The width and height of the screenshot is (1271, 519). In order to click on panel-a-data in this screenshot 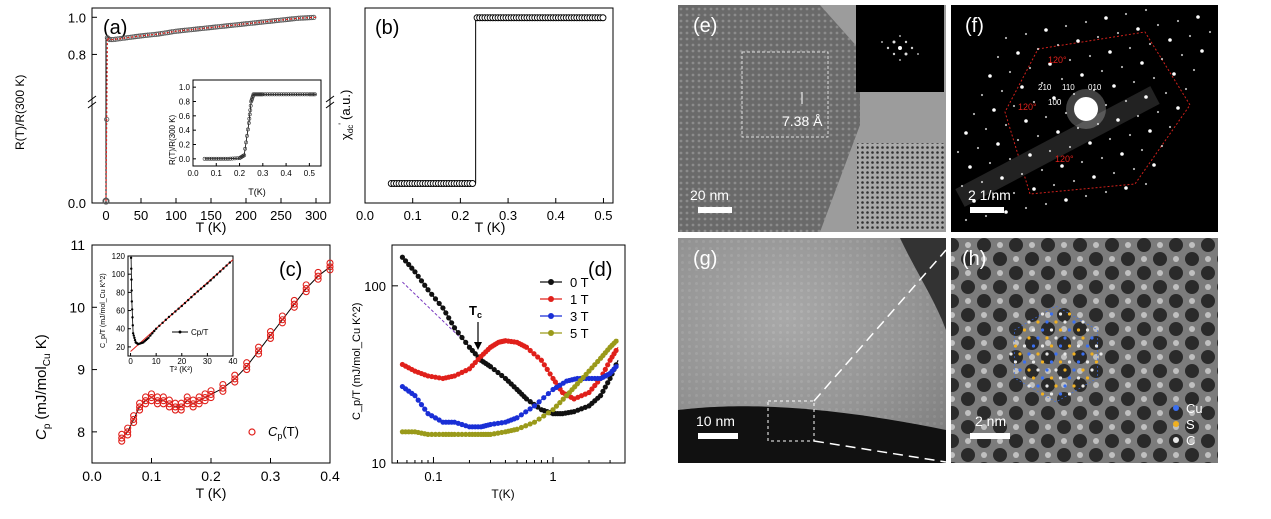, I will do `click(209, 109)`.